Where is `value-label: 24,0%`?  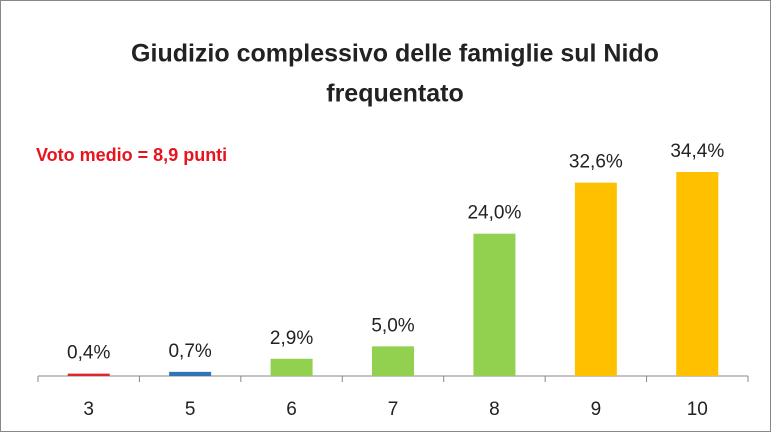
value-label: 24,0% is located at coordinates (494, 213).